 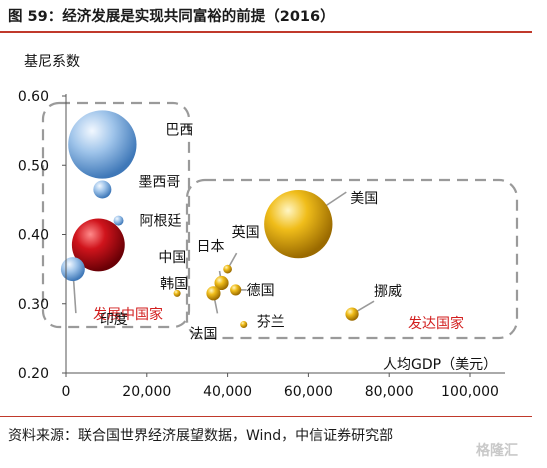 I want to click on source-divider, so click(x=266, y=416).